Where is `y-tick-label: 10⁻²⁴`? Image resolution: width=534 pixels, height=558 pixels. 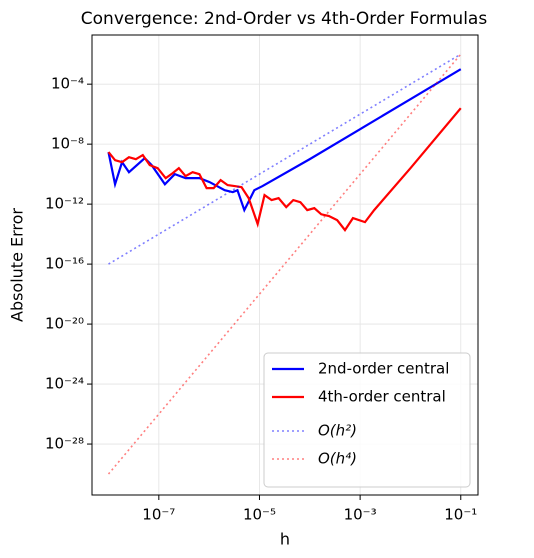 y-tick-label: 10⁻²⁴ is located at coordinates (64, 384).